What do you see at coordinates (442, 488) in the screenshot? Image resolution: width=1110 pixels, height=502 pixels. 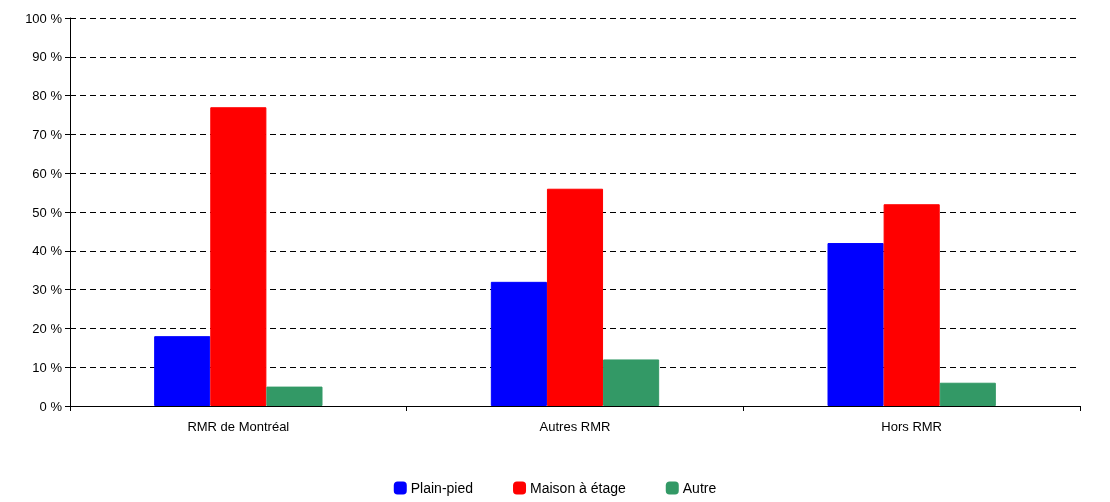 I see `legend-label: Plain-pied` at bounding box center [442, 488].